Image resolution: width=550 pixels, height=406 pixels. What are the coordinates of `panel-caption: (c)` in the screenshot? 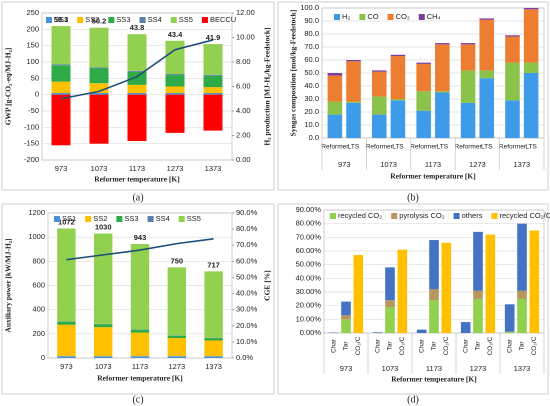 It's located at (137, 399).